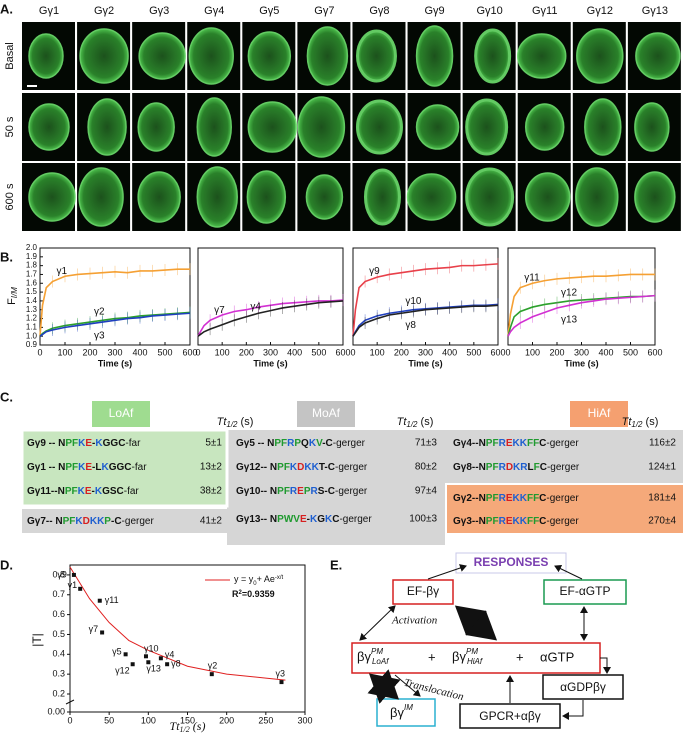  Describe the element at coordinates (132, 491) in the screenshot. I see `lipid-tail: -far` at that location.